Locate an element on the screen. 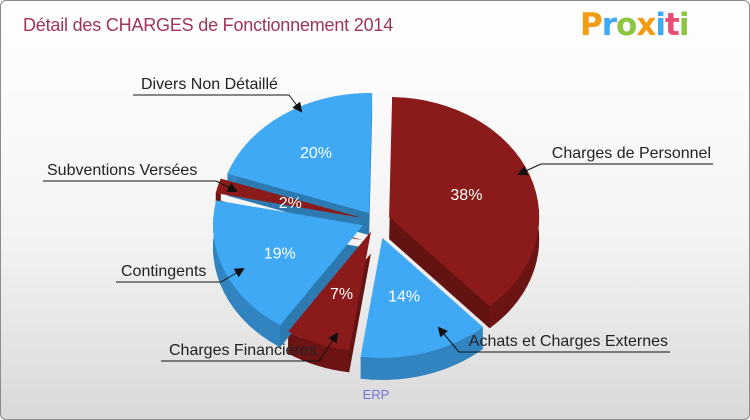  pct-label-subventions: 2% is located at coordinates (290, 203).